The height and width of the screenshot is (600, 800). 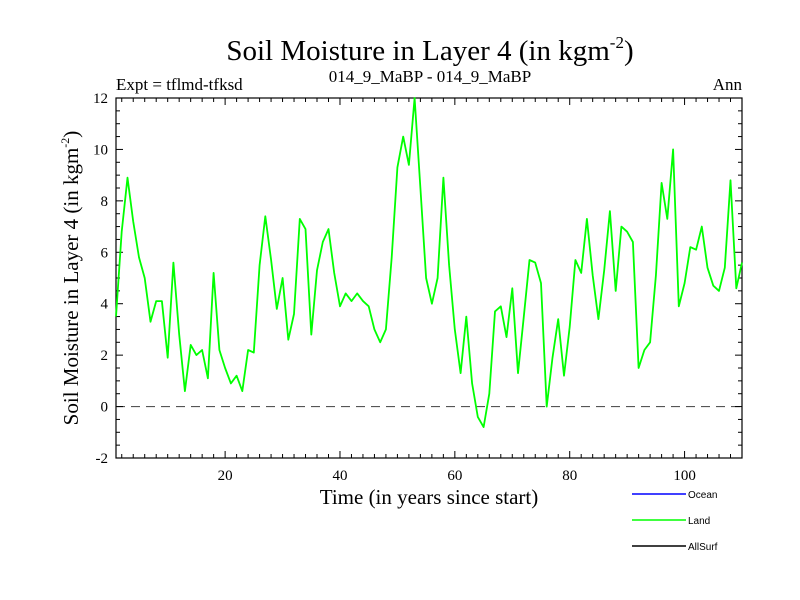 What do you see at coordinates (569, 476) in the screenshot?
I see `x-tick-label: 80` at bounding box center [569, 476].